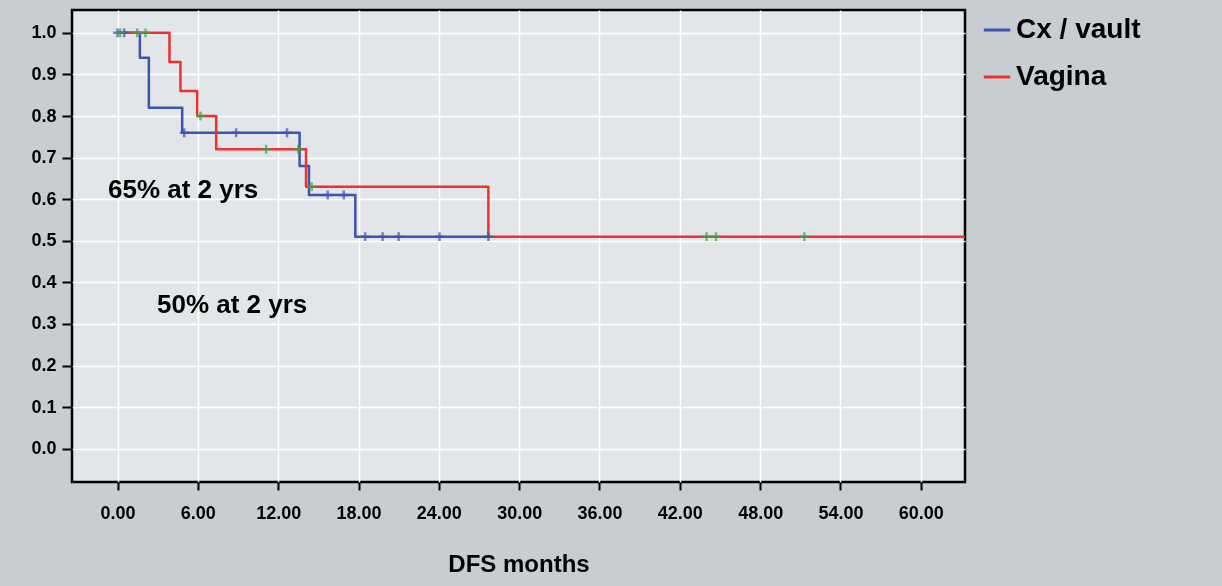  What do you see at coordinates (198, 512) in the screenshot?
I see `x-tick-label: 6.00` at bounding box center [198, 512].